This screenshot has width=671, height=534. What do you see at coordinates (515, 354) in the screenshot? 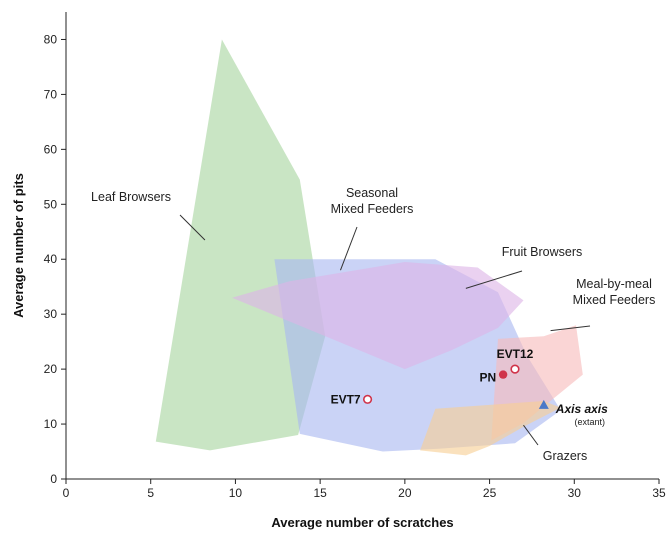
I see `point-label-evt12: EVT12` at bounding box center [515, 354].